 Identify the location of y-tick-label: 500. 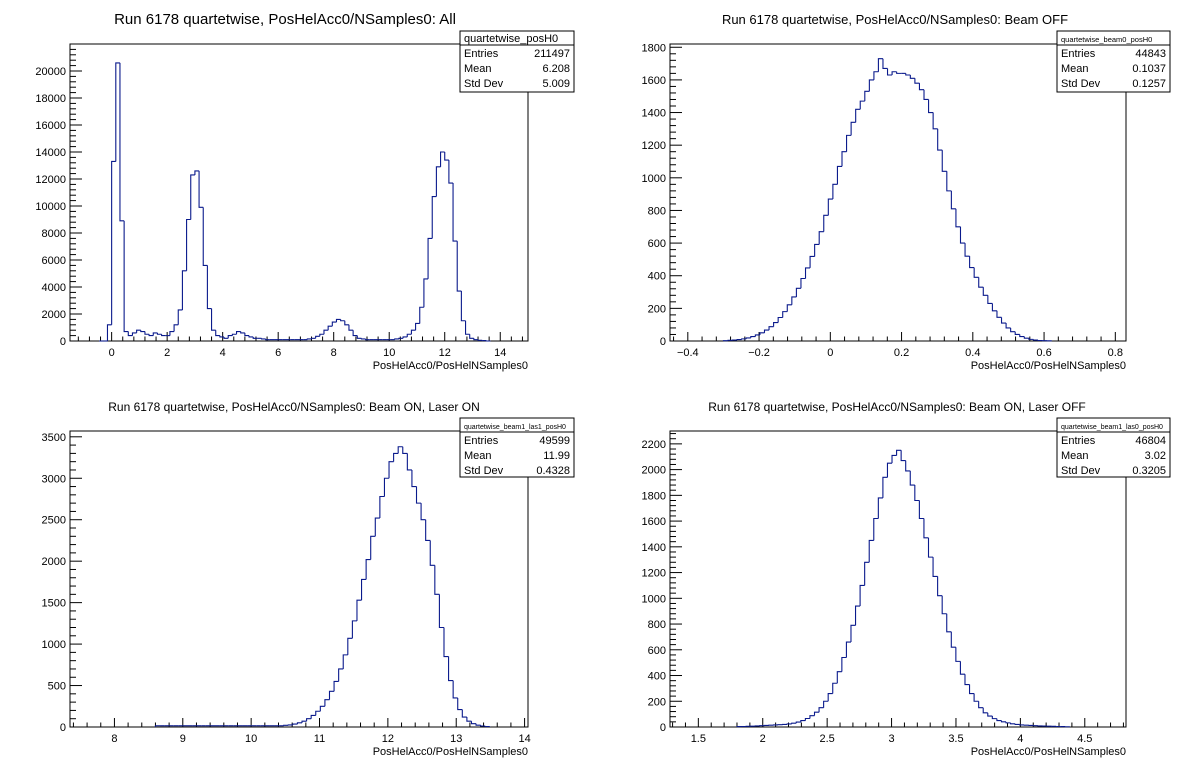
(57, 687).